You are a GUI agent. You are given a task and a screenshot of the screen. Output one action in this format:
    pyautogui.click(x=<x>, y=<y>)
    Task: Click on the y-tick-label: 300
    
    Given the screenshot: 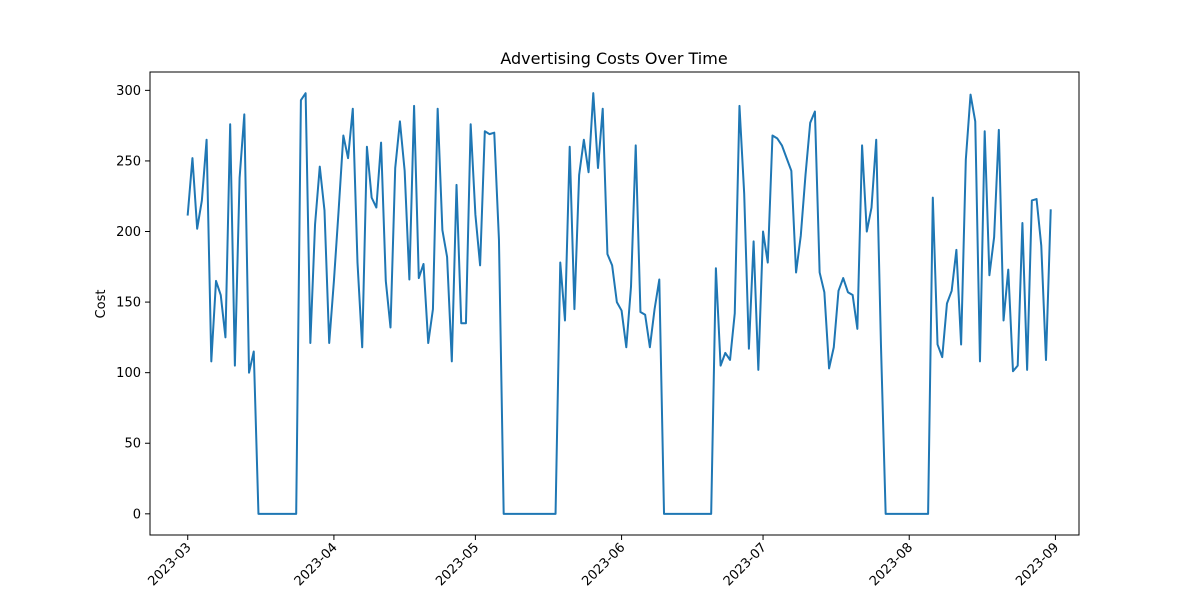 What is the action you would take?
    pyautogui.click(x=128, y=91)
    